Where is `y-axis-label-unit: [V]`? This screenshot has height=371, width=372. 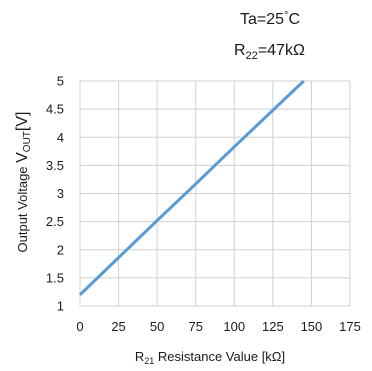 y-axis-label-unit: [V] is located at coordinates (22, 122).